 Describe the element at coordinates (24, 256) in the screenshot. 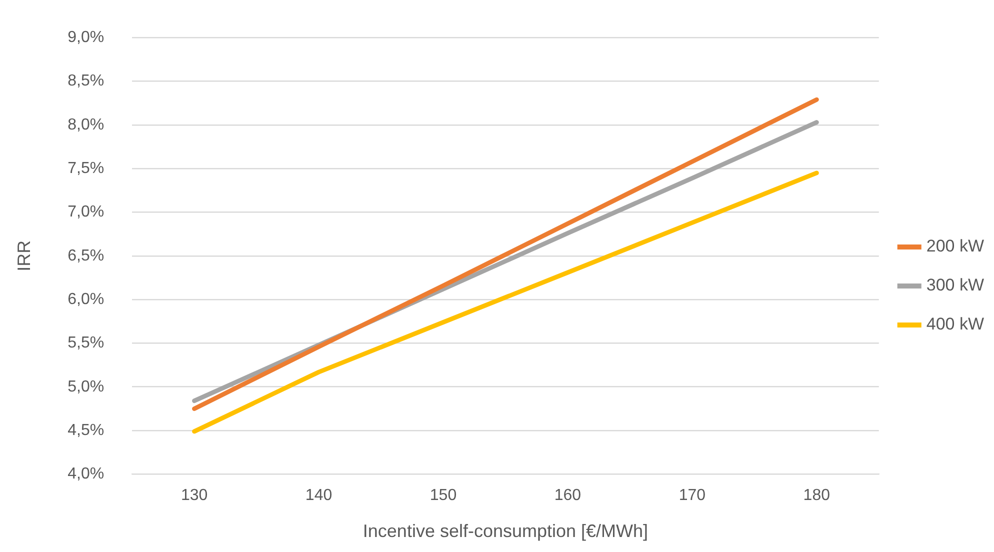

I see `y-axis-title: IRR` at that location.